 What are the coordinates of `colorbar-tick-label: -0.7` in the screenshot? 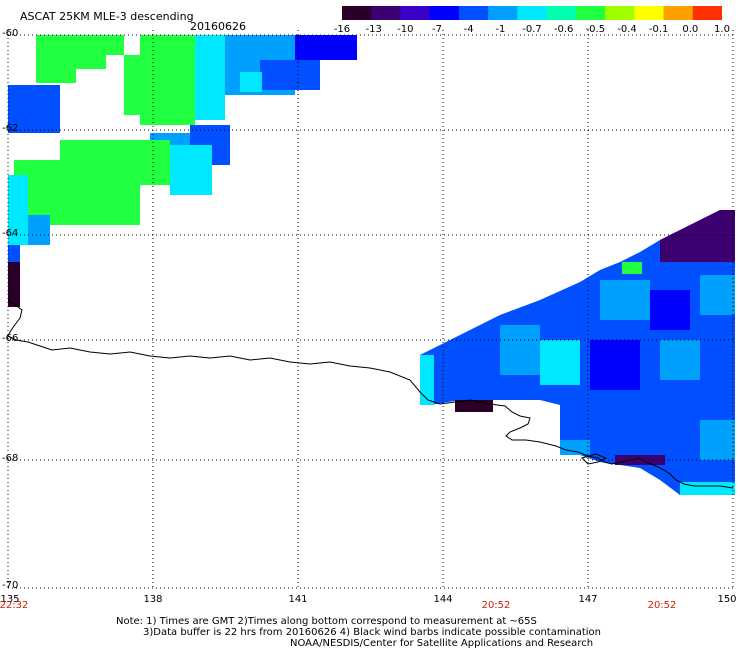 It's located at (532, 29).